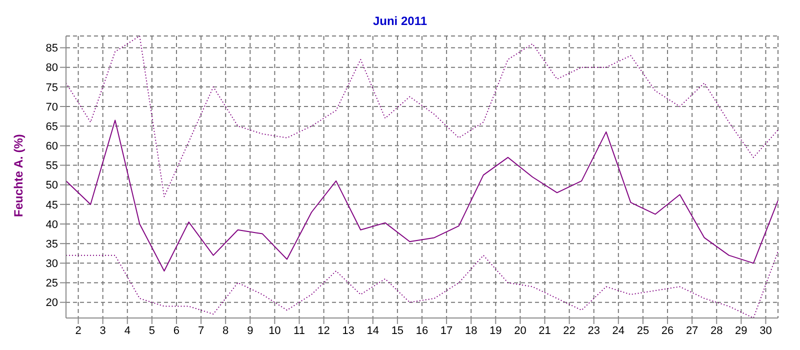  Describe the element at coordinates (446, 330) in the screenshot. I see `x-tick-label: 17` at that location.